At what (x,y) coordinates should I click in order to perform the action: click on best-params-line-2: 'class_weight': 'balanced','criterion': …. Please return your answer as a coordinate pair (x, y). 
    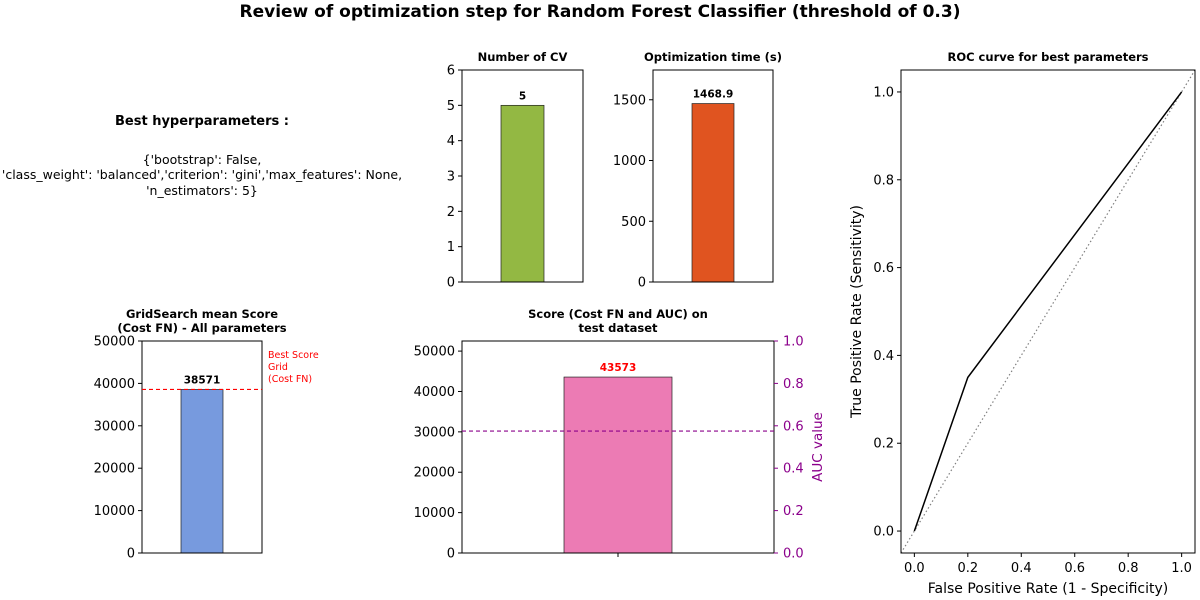
    Looking at the image, I should click on (202, 174).